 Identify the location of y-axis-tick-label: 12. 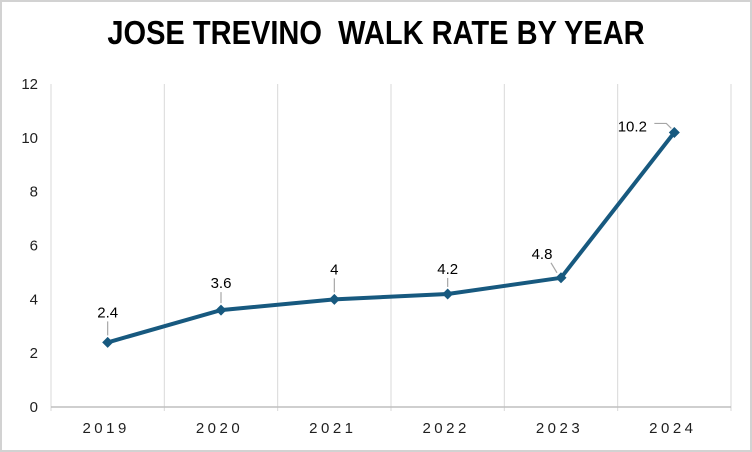
(29, 84).